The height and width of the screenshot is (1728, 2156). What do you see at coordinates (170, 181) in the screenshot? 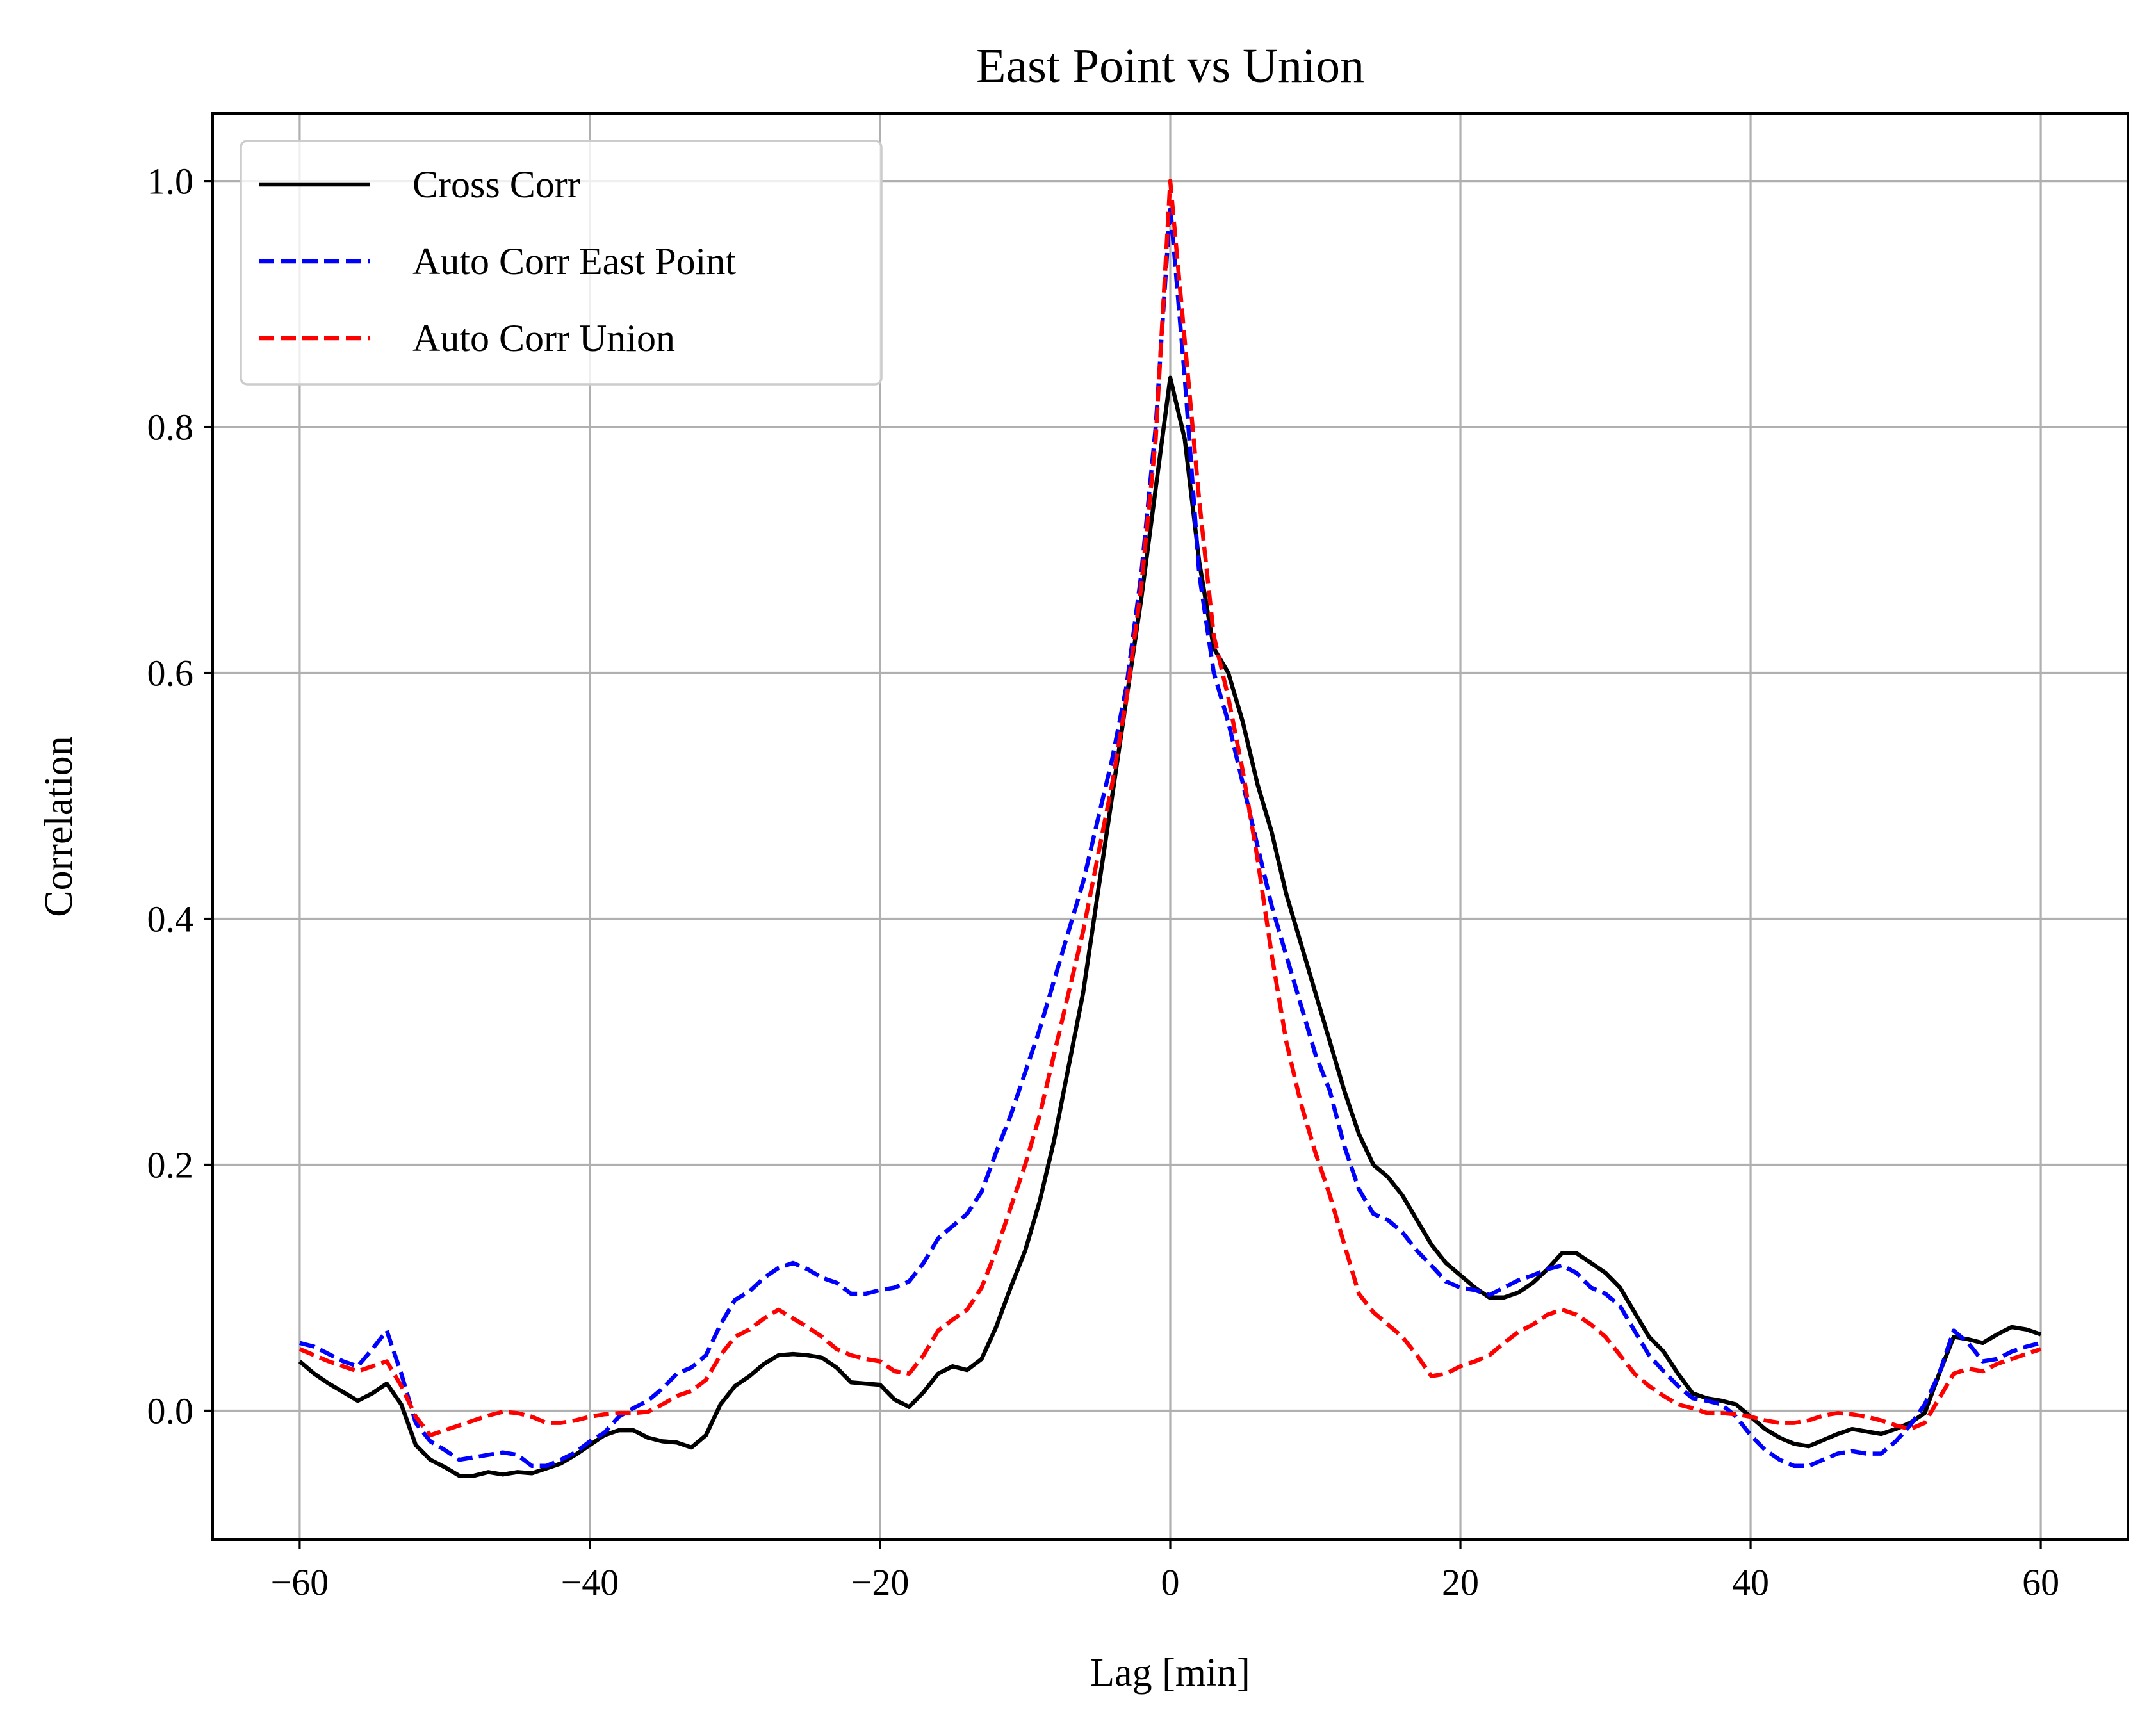
I see `y-tick-label: 1.0` at bounding box center [170, 181].